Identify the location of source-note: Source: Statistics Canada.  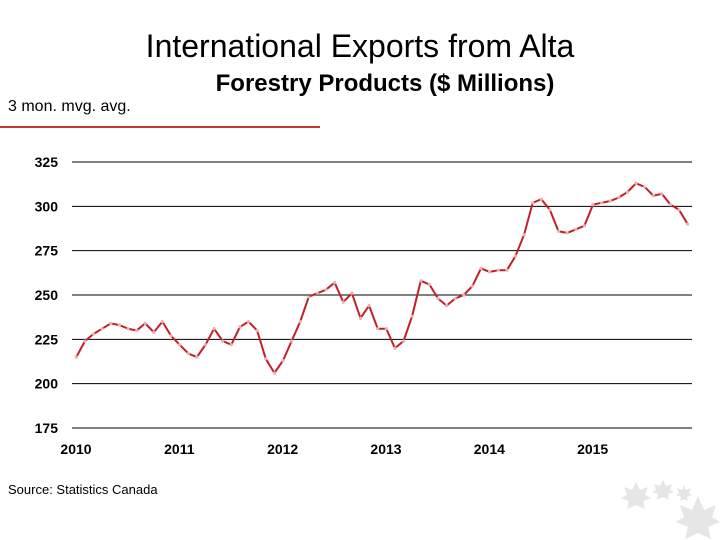
(83, 489).